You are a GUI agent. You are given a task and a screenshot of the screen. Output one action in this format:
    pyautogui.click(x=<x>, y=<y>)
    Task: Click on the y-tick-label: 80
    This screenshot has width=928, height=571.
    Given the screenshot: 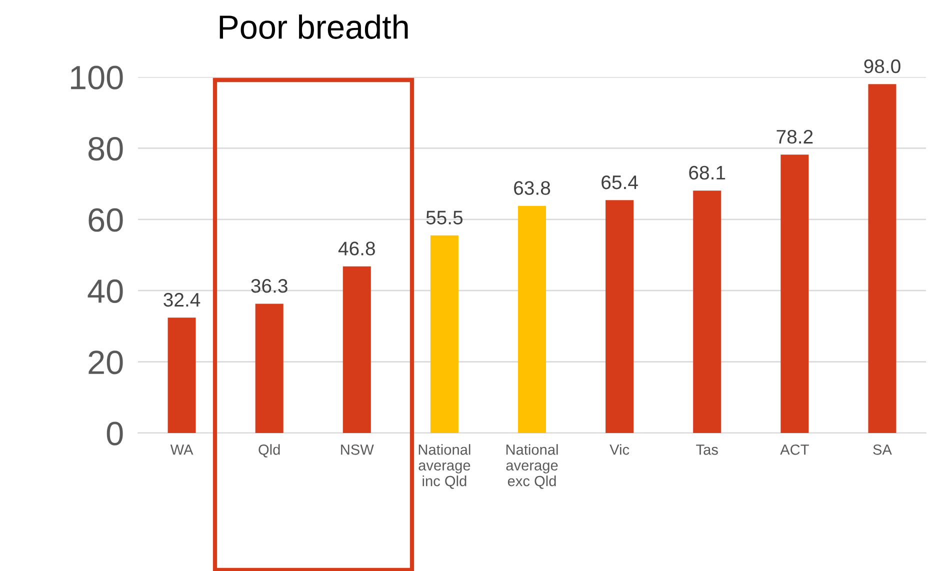 What is the action you would take?
    pyautogui.click(x=105, y=149)
    